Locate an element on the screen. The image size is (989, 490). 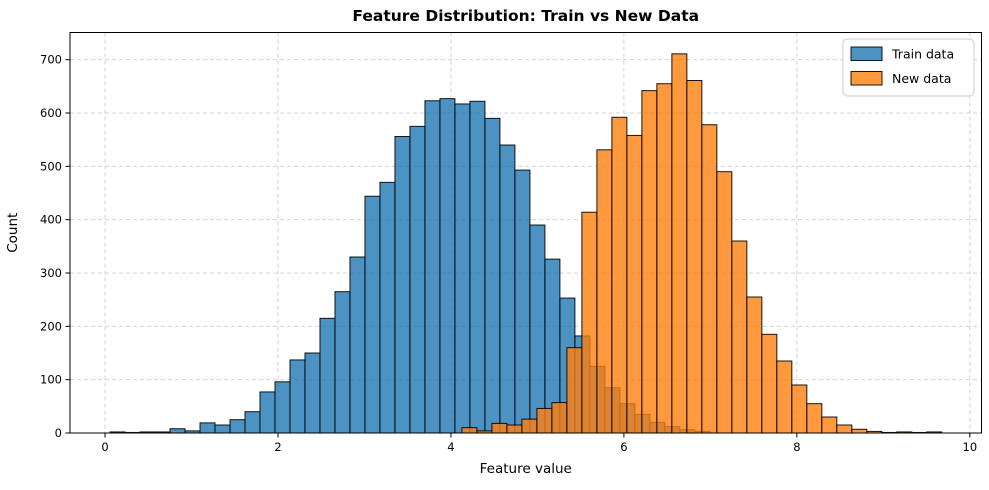
chart-title: Feature Distribution: Train vs New Data is located at coordinates (525, 16).